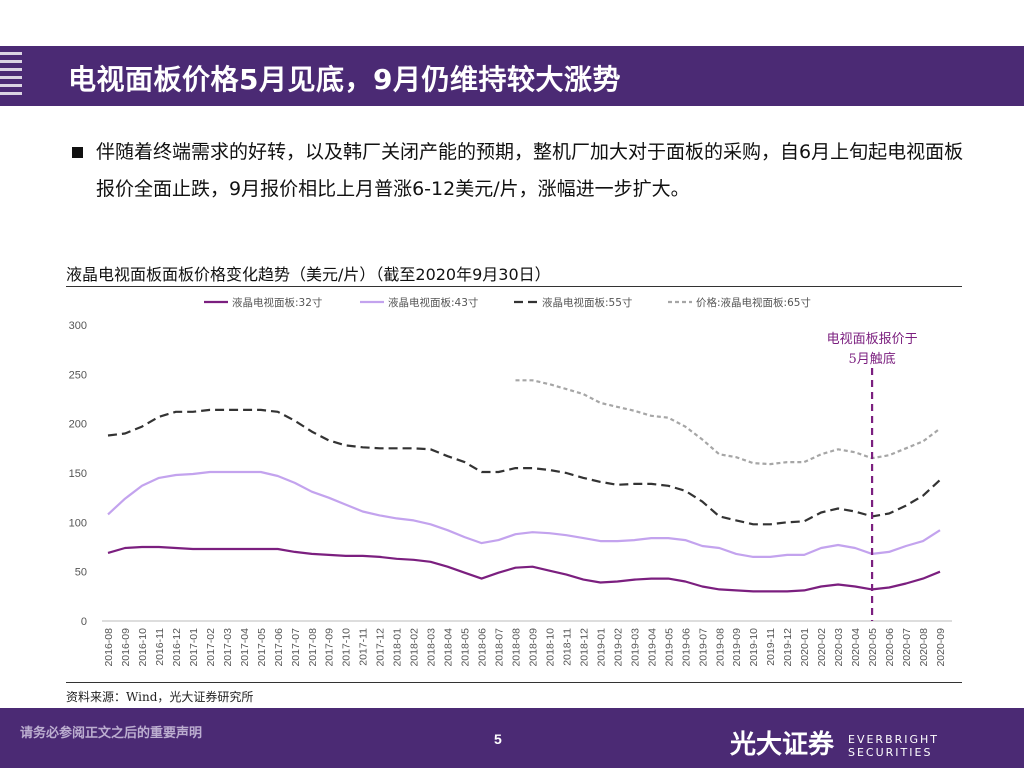 The width and height of the screenshot is (1024, 768). What do you see at coordinates (856, 647) in the screenshot?
I see `x-tick-label: 2020-04` at bounding box center [856, 647].